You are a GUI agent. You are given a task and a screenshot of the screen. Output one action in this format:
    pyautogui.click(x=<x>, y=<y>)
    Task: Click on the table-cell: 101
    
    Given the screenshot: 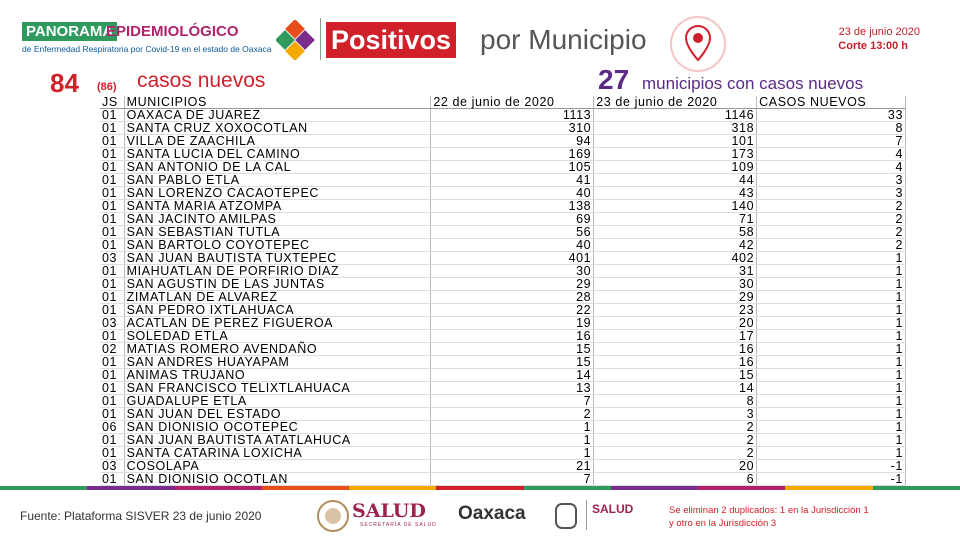 What is the action you would take?
    pyautogui.click(x=675, y=141)
    